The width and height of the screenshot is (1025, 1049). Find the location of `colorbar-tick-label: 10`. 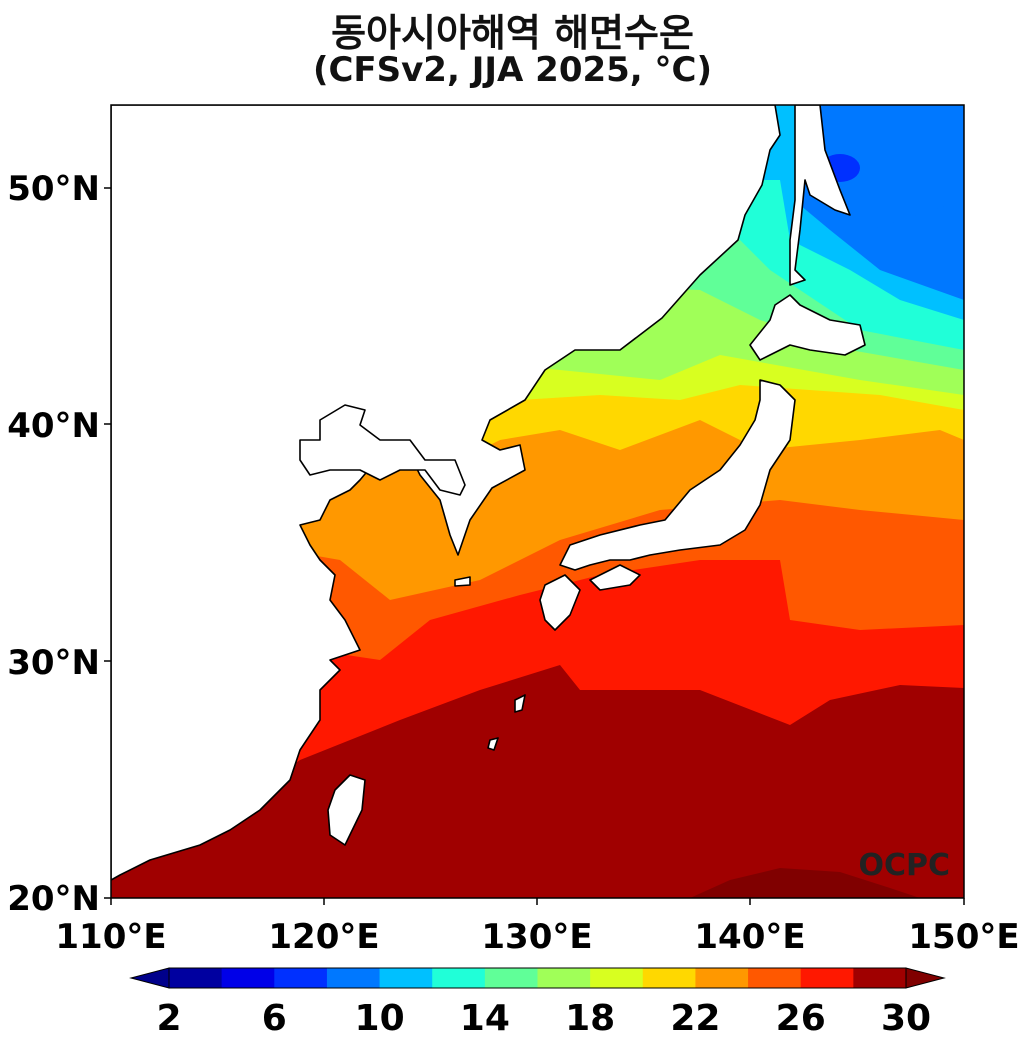

colorbar-tick-label: 10 is located at coordinates (380, 1018).